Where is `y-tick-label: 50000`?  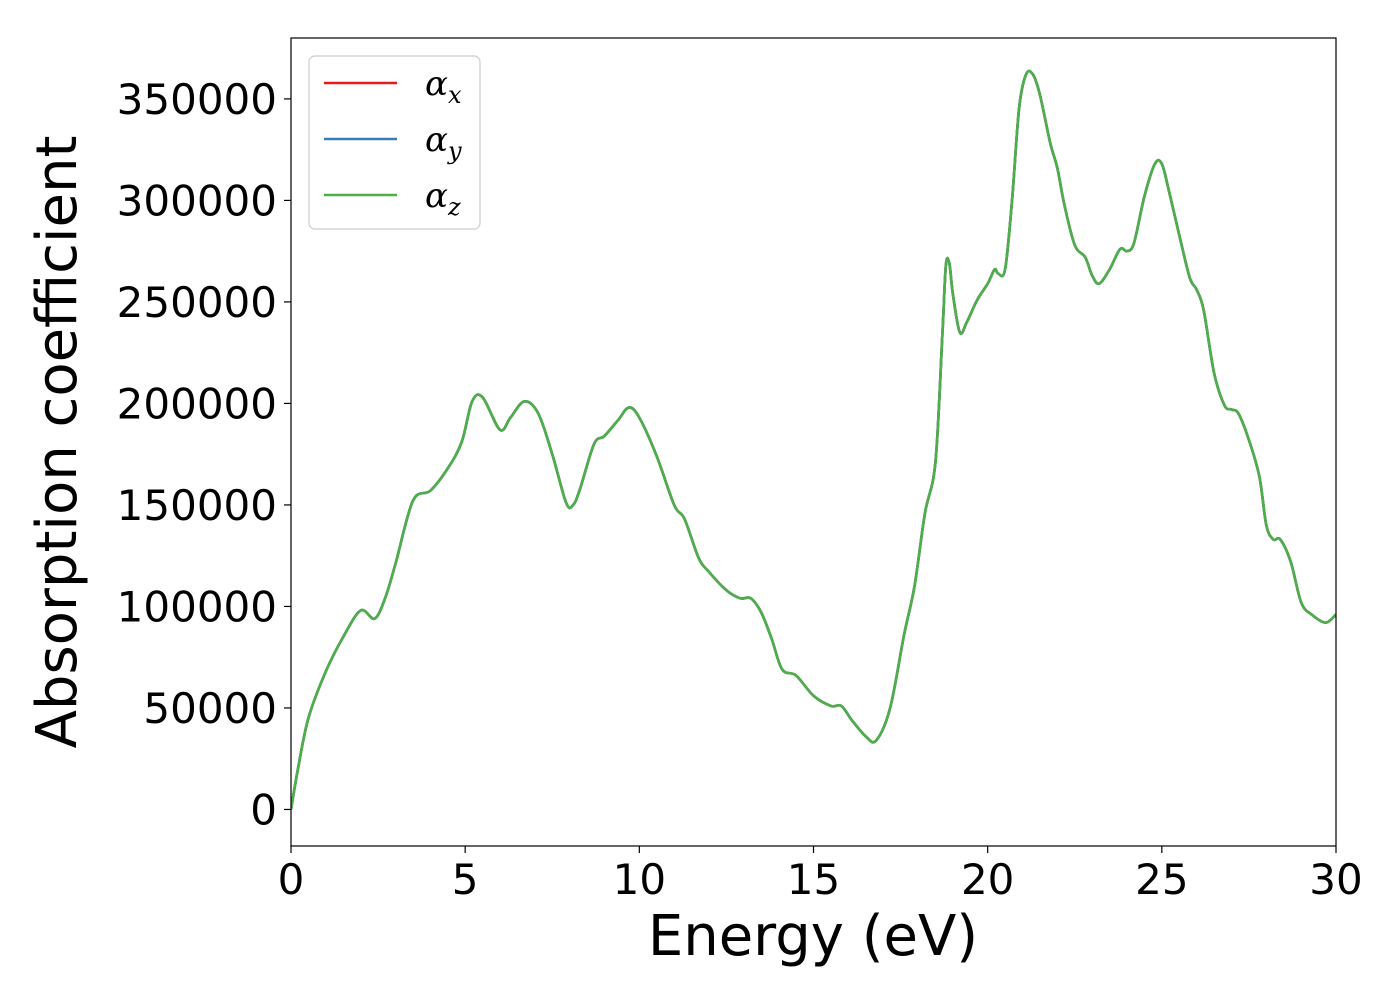 y-tick-label: 50000 is located at coordinates (210, 708).